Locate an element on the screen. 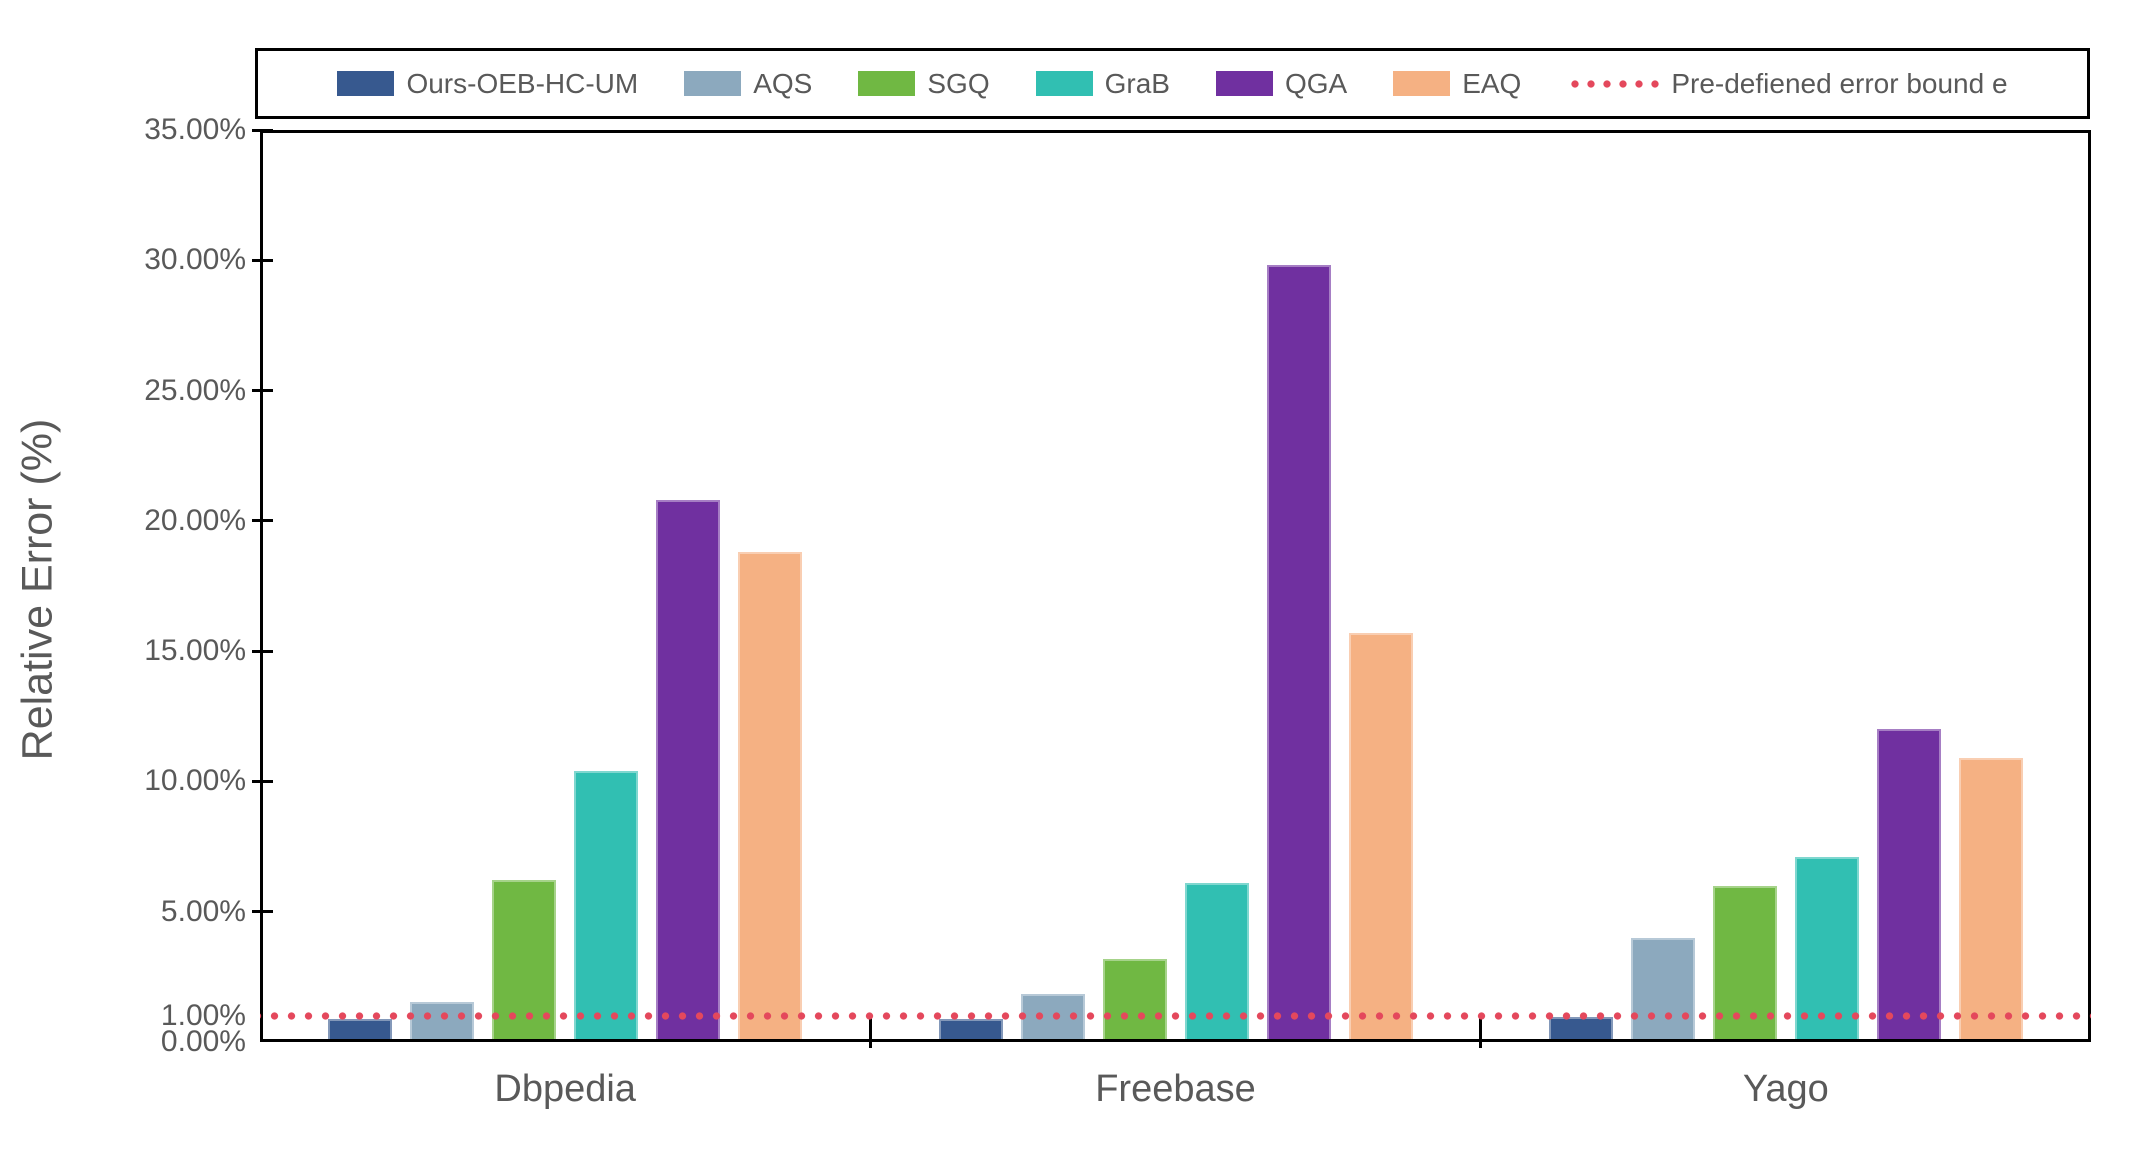 The height and width of the screenshot is (1158, 2153). legend-item-aqs: AQS is located at coordinates (748, 84).